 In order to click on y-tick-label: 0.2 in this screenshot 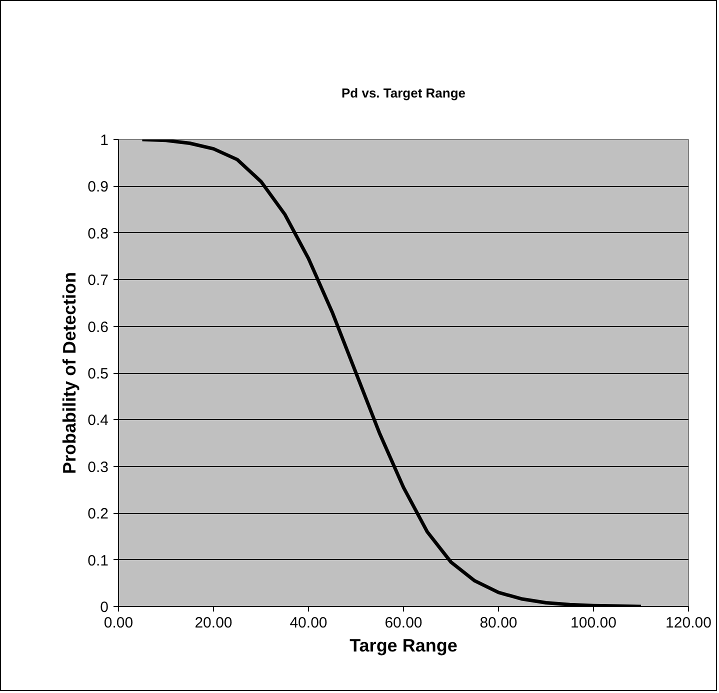, I will do `click(98, 514)`.